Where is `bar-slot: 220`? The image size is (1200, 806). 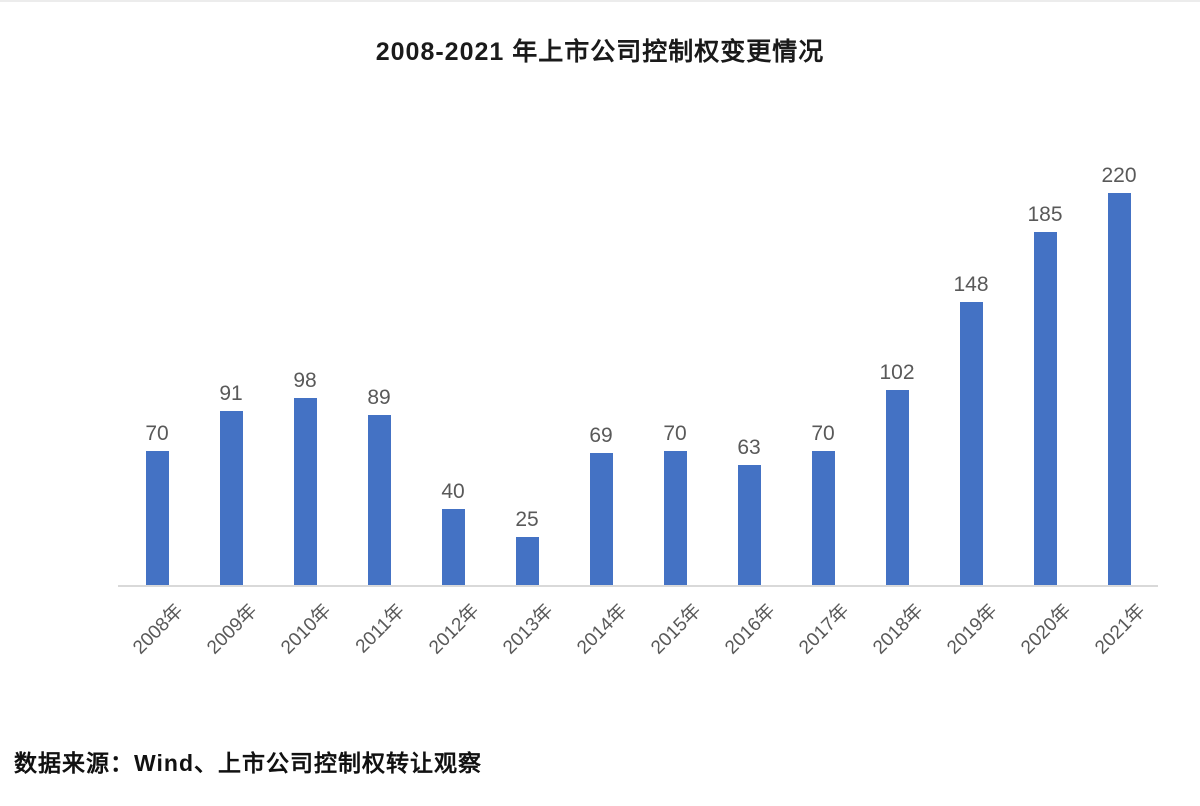 bar-slot: 220 is located at coordinates (1119, 375).